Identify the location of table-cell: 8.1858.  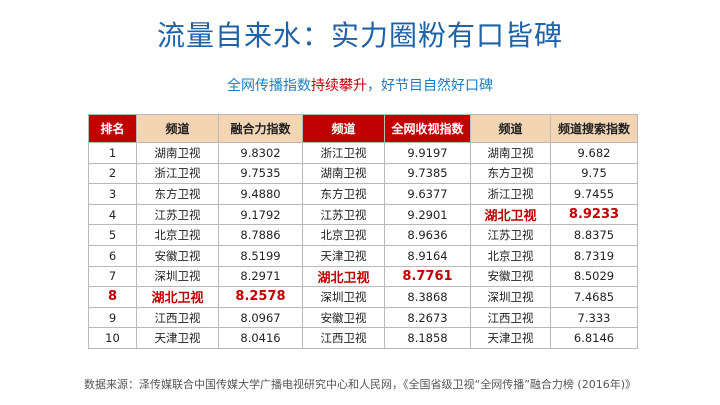
(427, 338).